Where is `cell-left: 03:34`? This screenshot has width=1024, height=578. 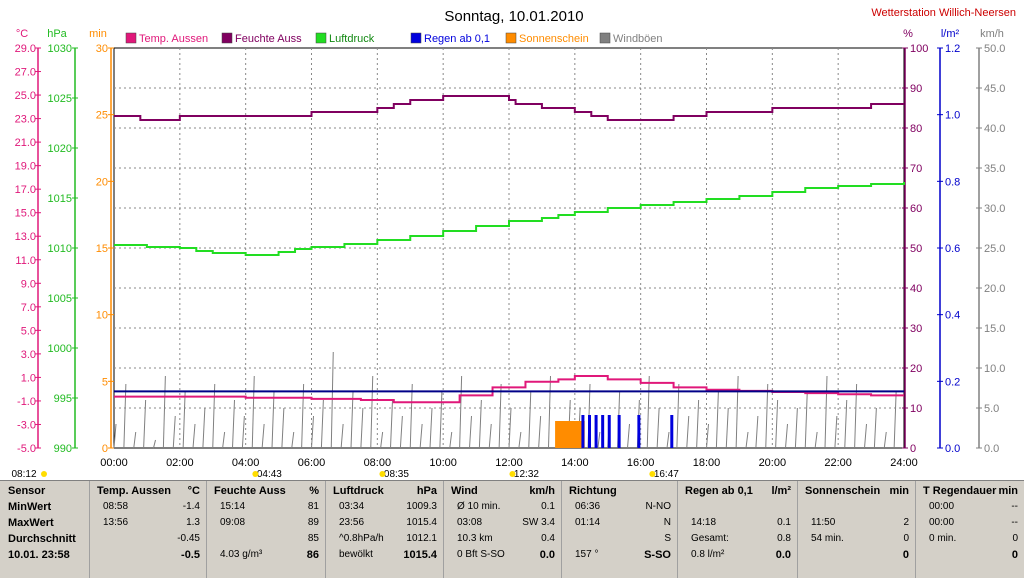
cell-left: 03:34 is located at coordinates (352, 506).